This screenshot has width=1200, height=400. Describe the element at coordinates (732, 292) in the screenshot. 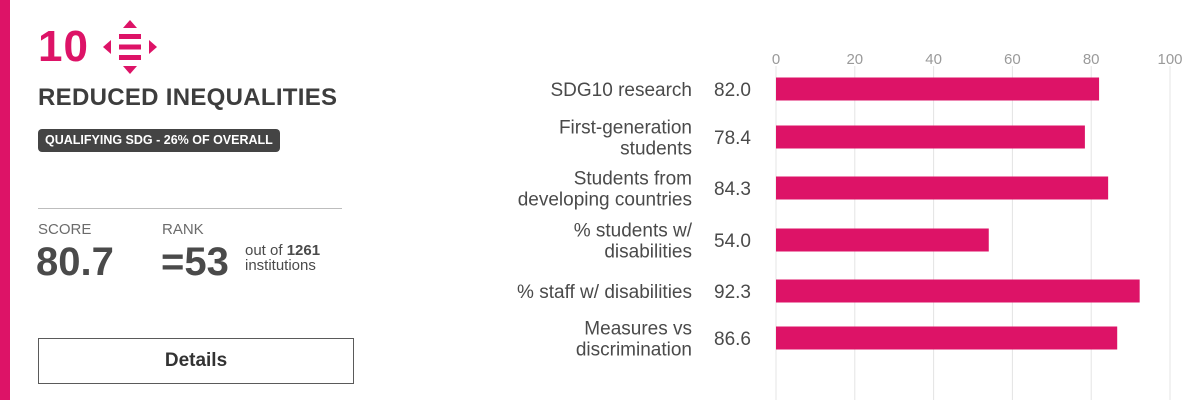

I see `value-label: 92.3` at that location.